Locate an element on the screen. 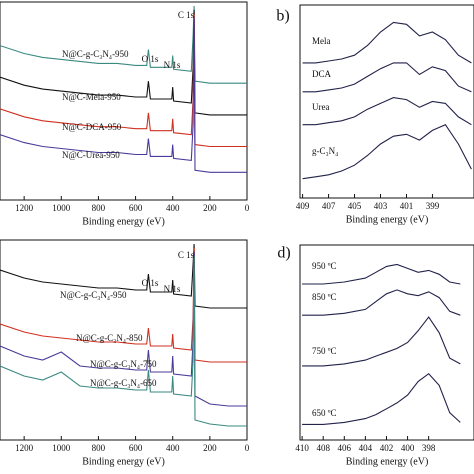  x-tick-label: 409 is located at coordinates (303, 206).